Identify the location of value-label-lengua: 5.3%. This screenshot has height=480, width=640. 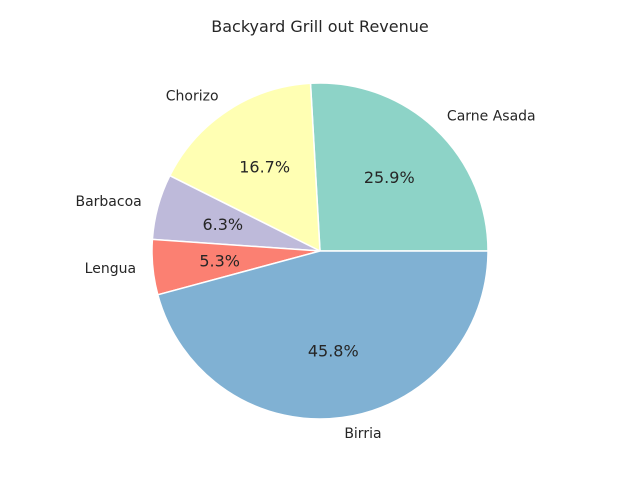
(219, 260).